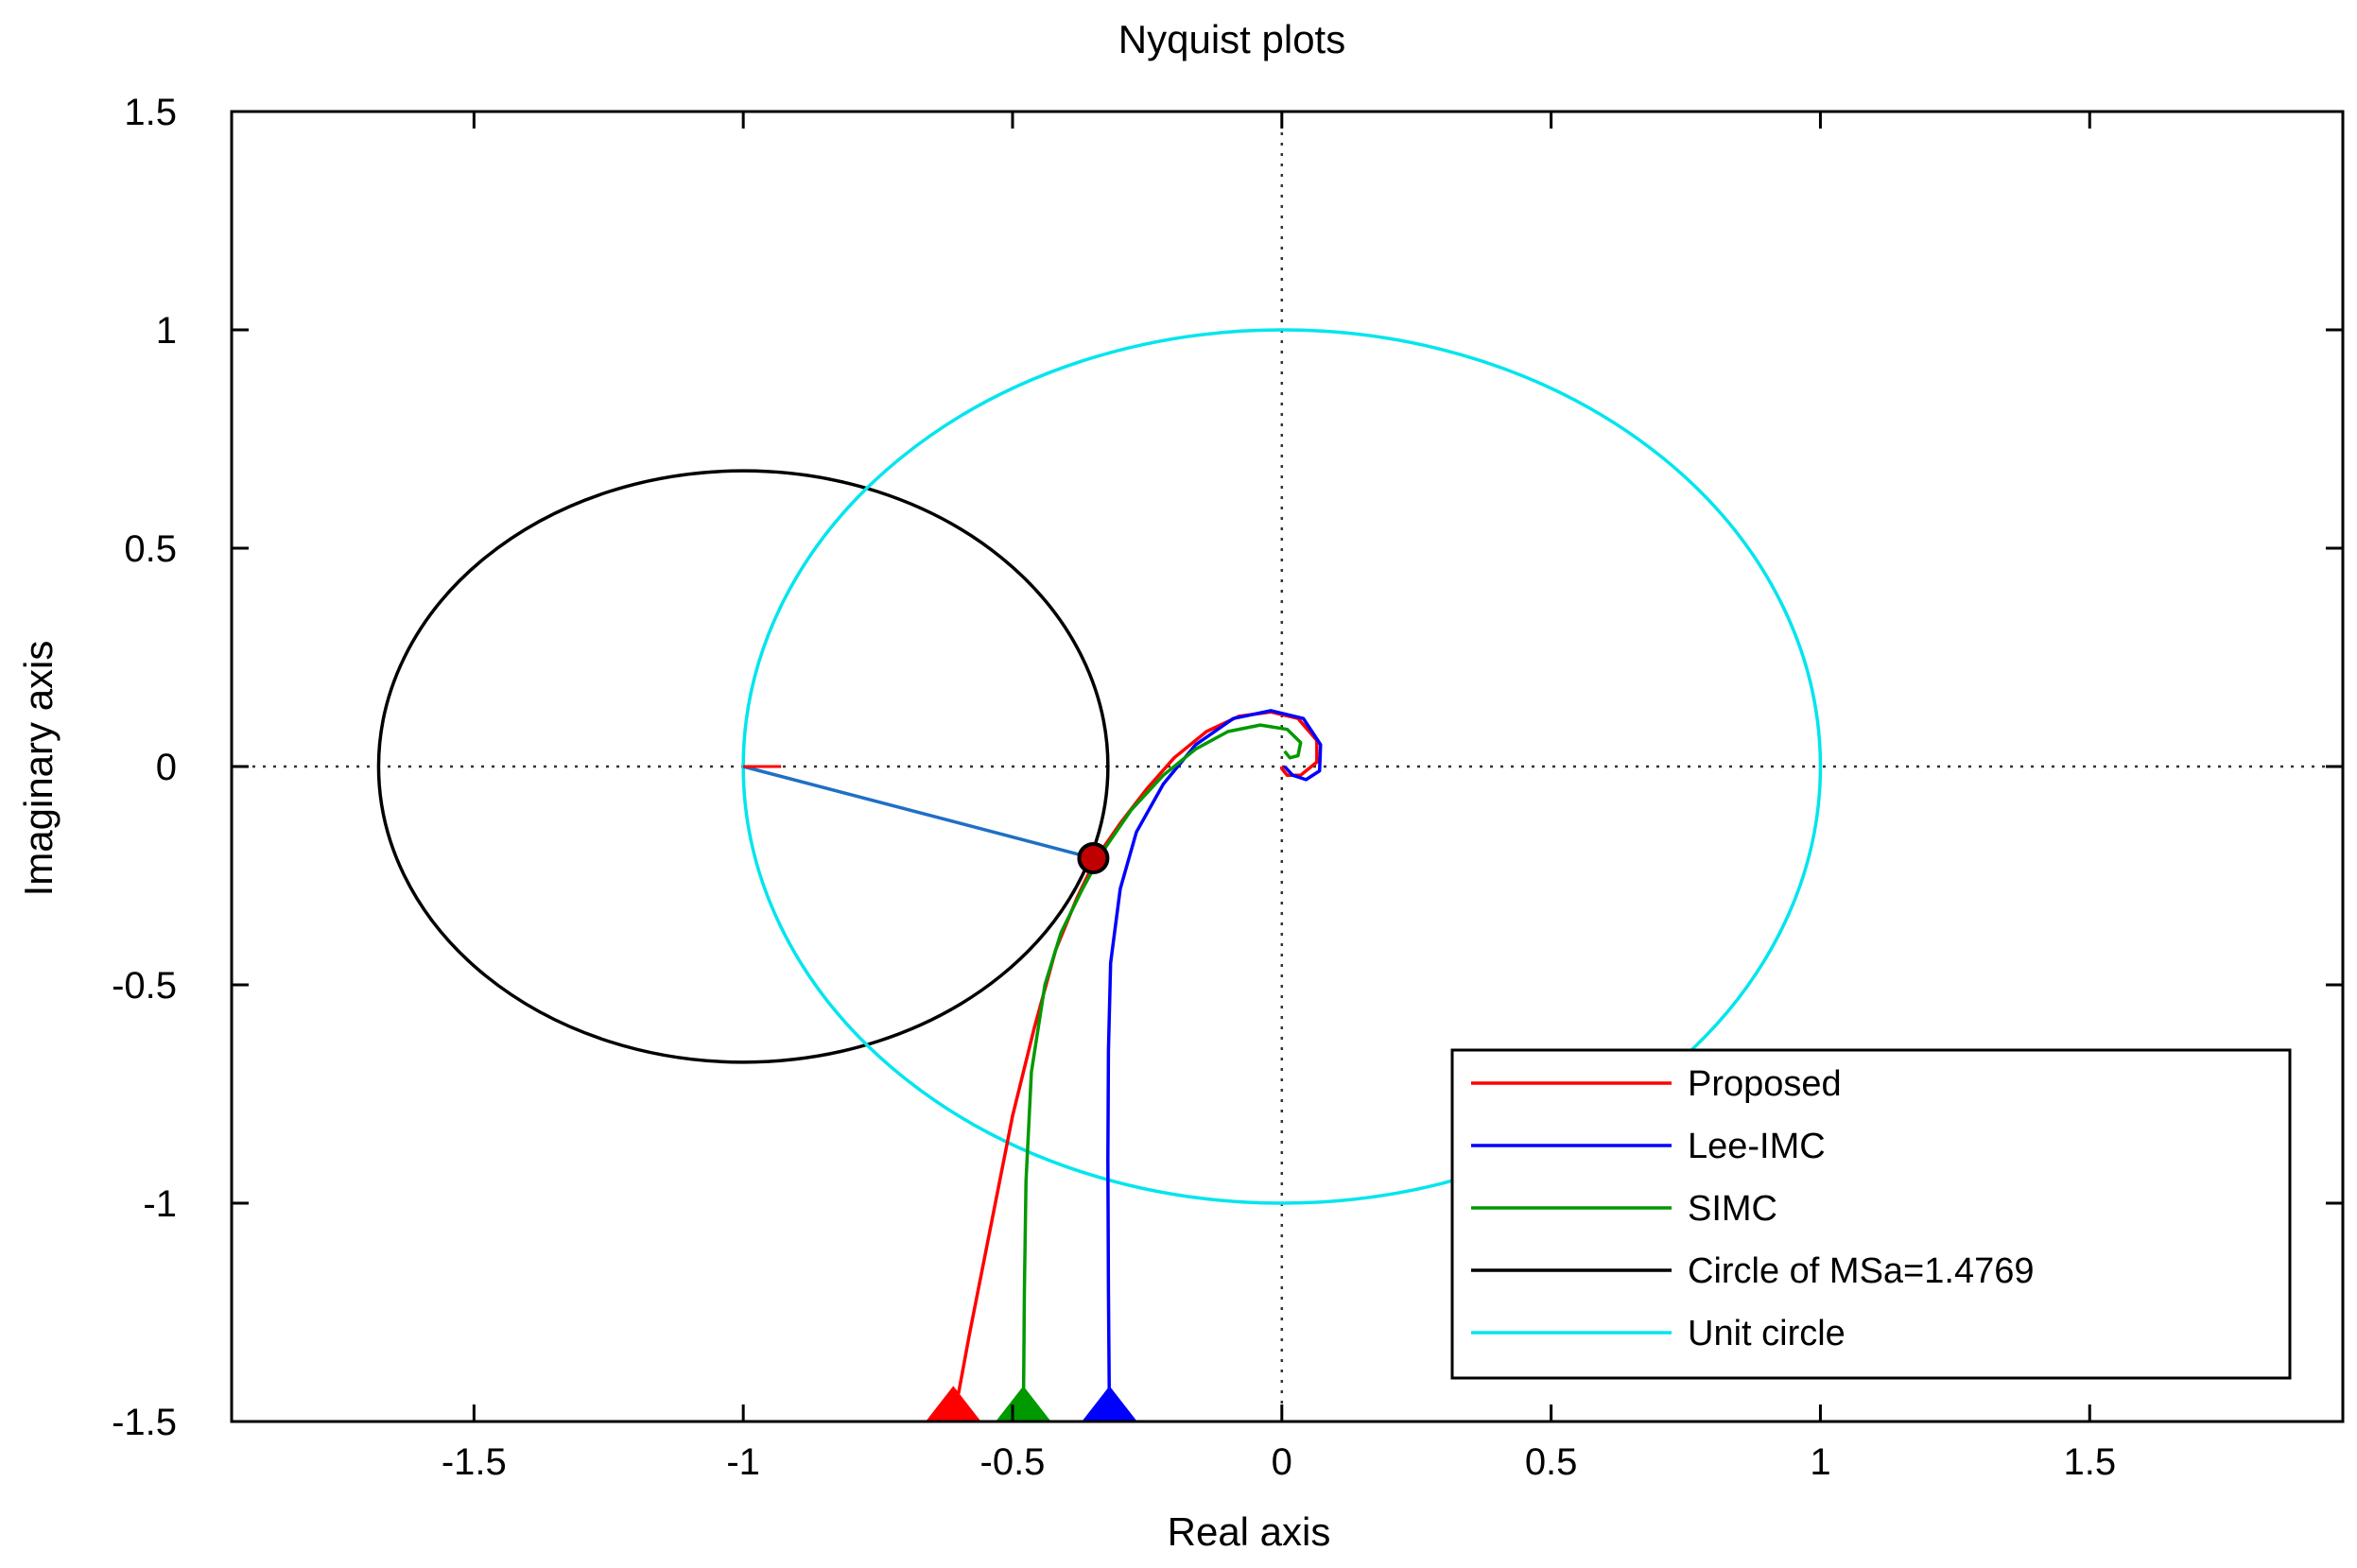 This screenshot has width=2357, height=1568. What do you see at coordinates (940, 1093) in the screenshot?
I see `annotations` at bounding box center [940, 1093].